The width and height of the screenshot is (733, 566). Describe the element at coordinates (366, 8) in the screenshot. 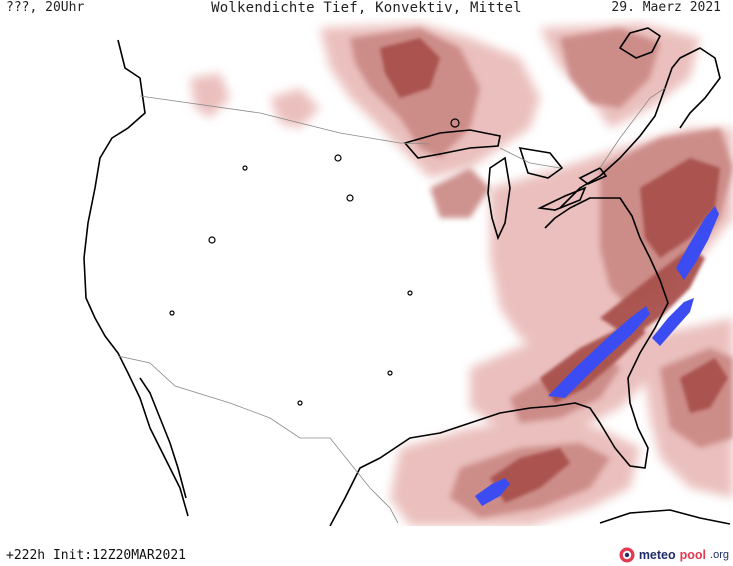

I see `map-title: Wolkendichte Tief, Konvektiv, Mittel` at that location.